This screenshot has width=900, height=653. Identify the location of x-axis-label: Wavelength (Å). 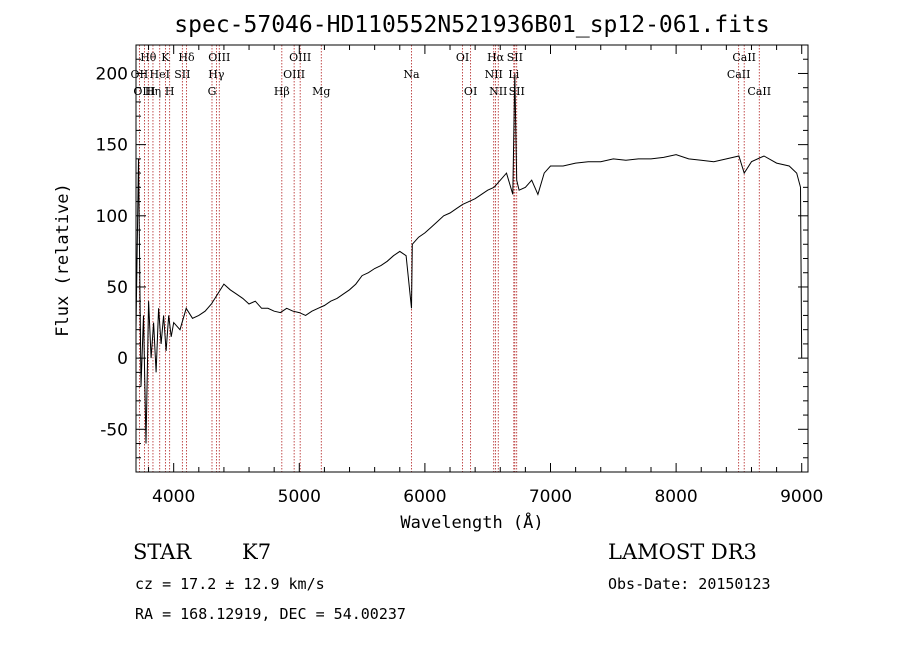
(471, 522).